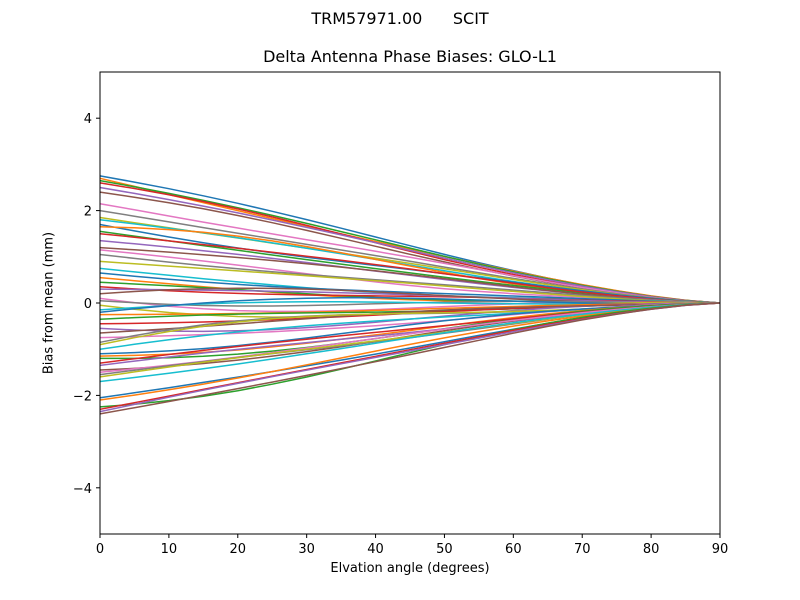 This screenshot has width=800, height=600. I want to click on x-tick-label: 40, so click(375, 549).